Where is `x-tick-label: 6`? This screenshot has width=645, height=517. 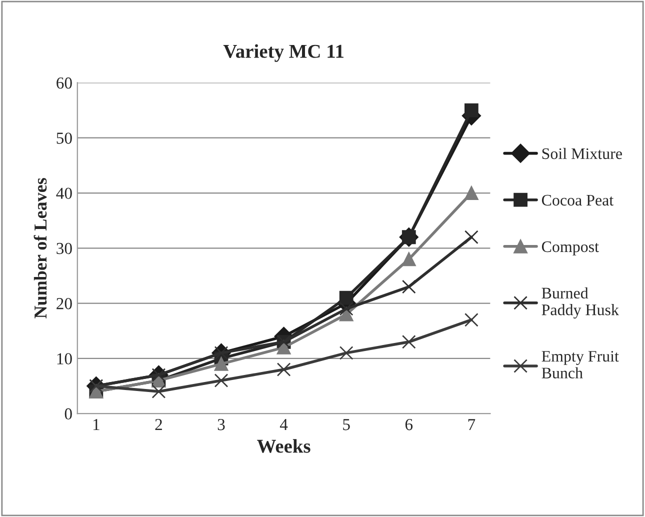 x-tick-label: 6 is located at coordinates (409, 424).